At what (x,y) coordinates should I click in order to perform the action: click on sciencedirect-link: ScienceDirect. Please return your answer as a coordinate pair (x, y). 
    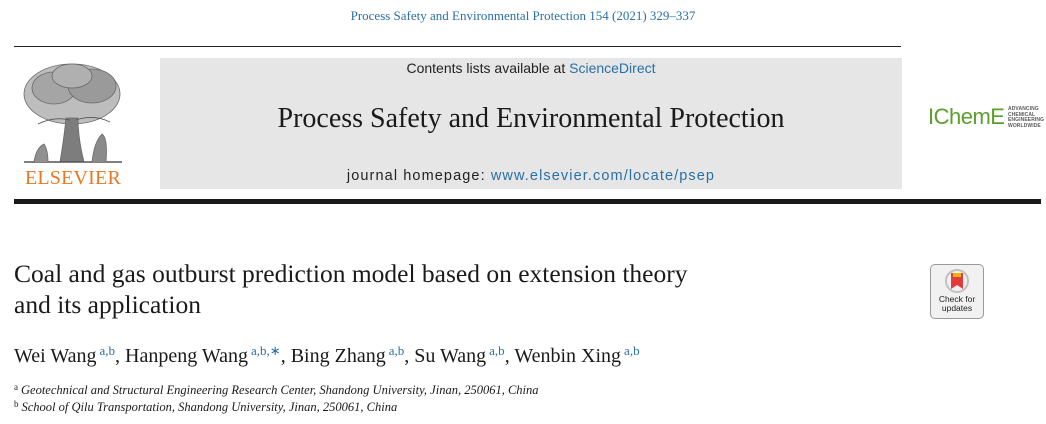
    Looking at the image, I should click on (612, 68).